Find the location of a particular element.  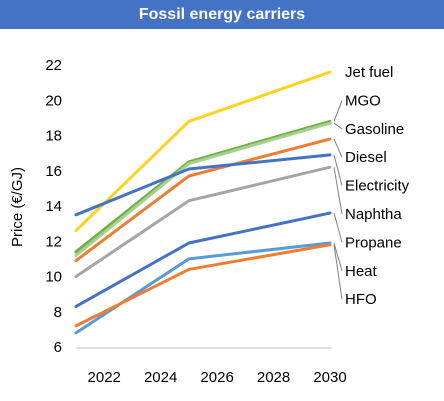

legend-label: Electricity is located at coordinates (377, 186).